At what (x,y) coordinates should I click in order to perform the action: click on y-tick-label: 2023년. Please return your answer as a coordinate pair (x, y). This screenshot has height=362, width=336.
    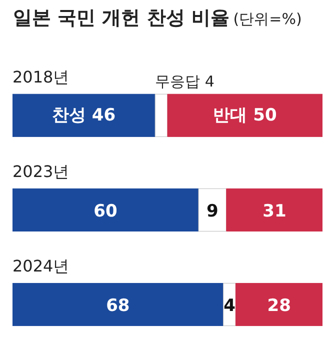
    Looking at the image, I should click on (41, 172).